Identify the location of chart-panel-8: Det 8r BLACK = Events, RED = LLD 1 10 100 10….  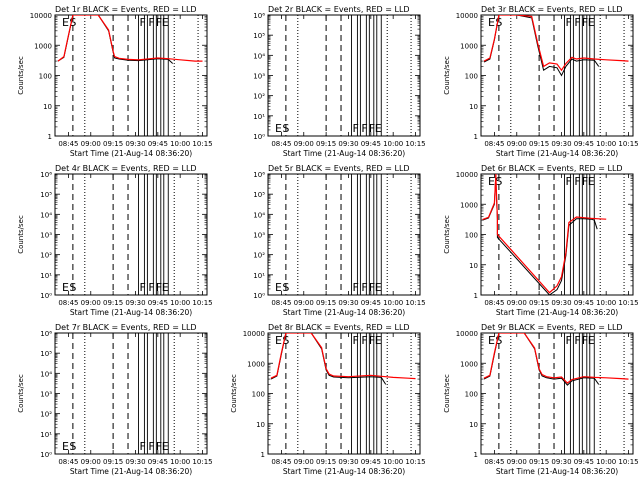
(328, 399).